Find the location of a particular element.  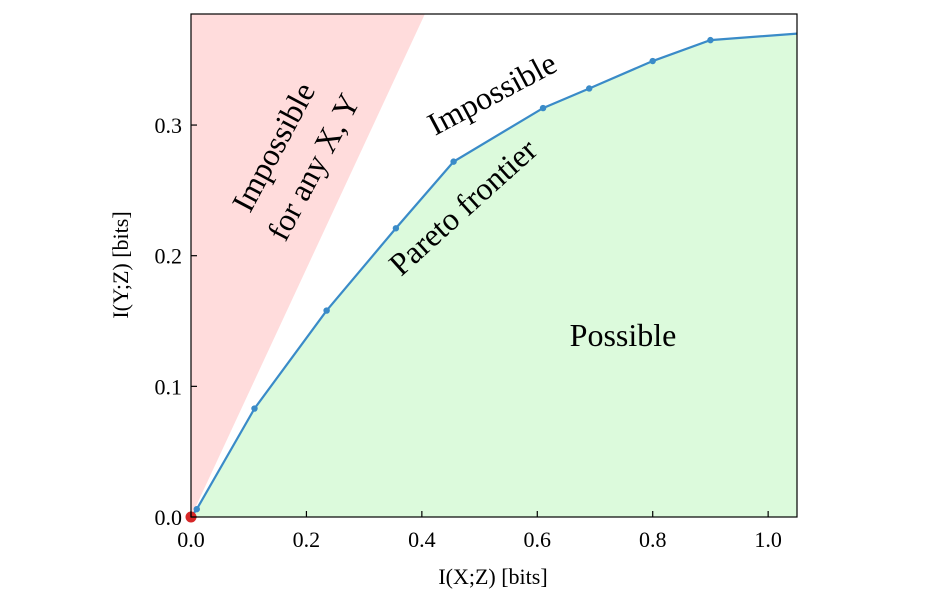

x-tick-label: 0.8 is located at coordinates (653, 539).